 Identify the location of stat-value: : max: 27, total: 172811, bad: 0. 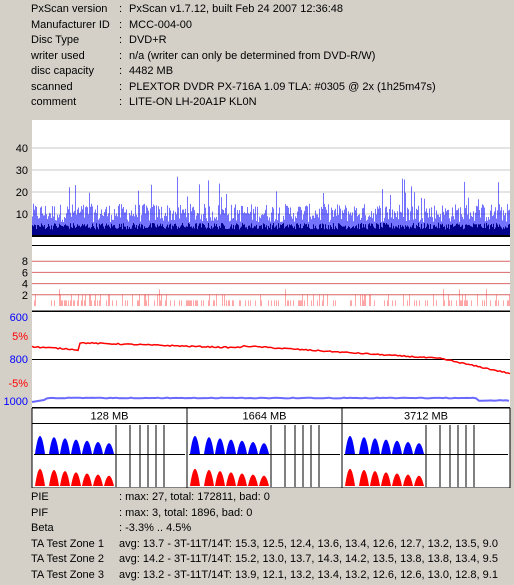
(194, 497).